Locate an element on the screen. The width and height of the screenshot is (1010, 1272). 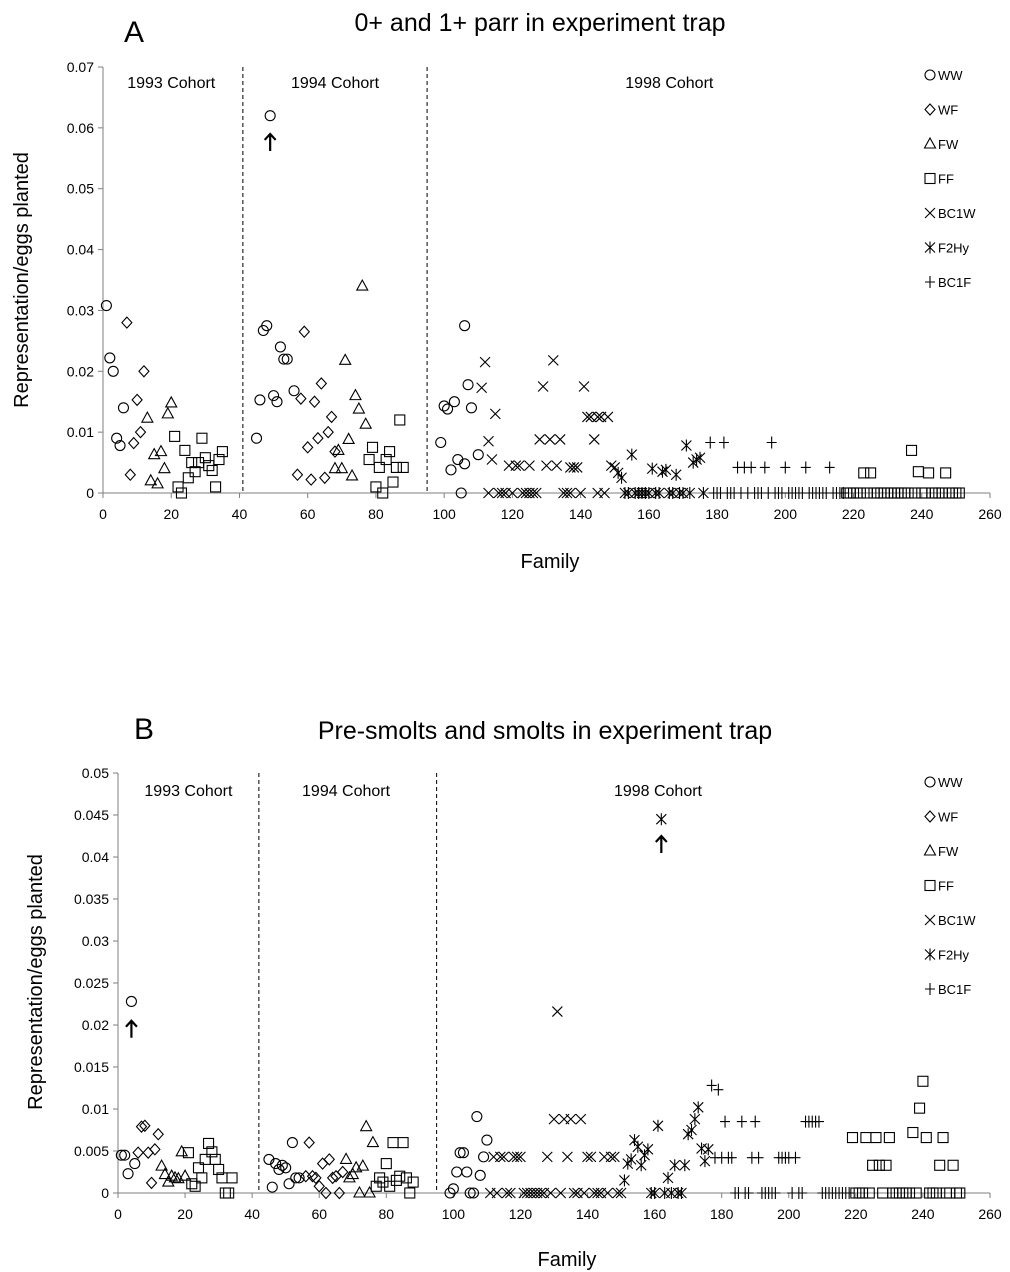
x-tick-label: 100 is located at coordinates (454, 1214).